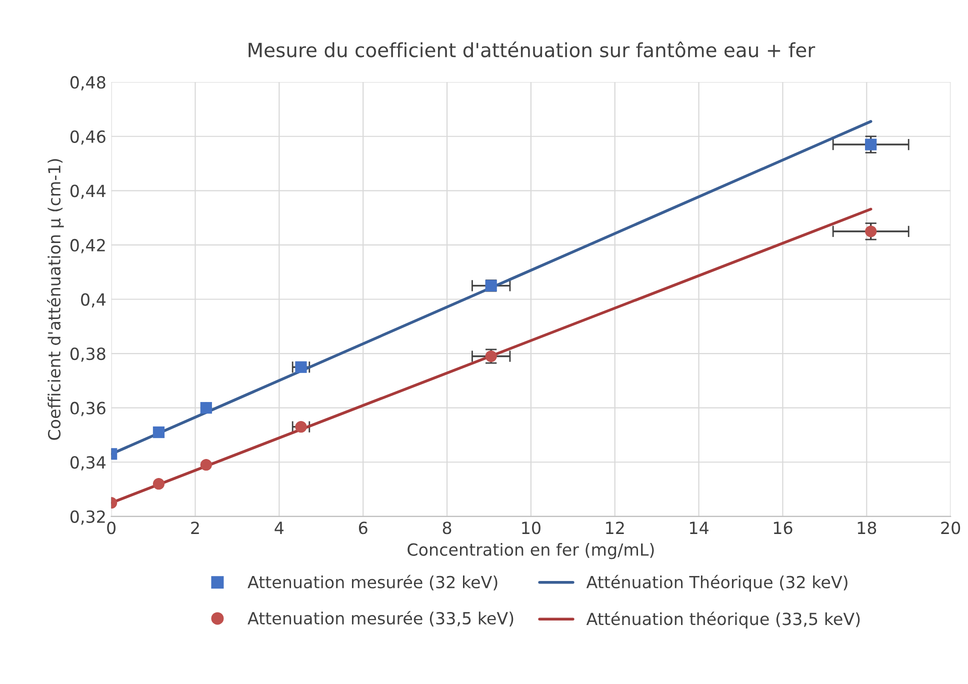  I want to click on y-tick-label: 0,32, so click(87, 517).